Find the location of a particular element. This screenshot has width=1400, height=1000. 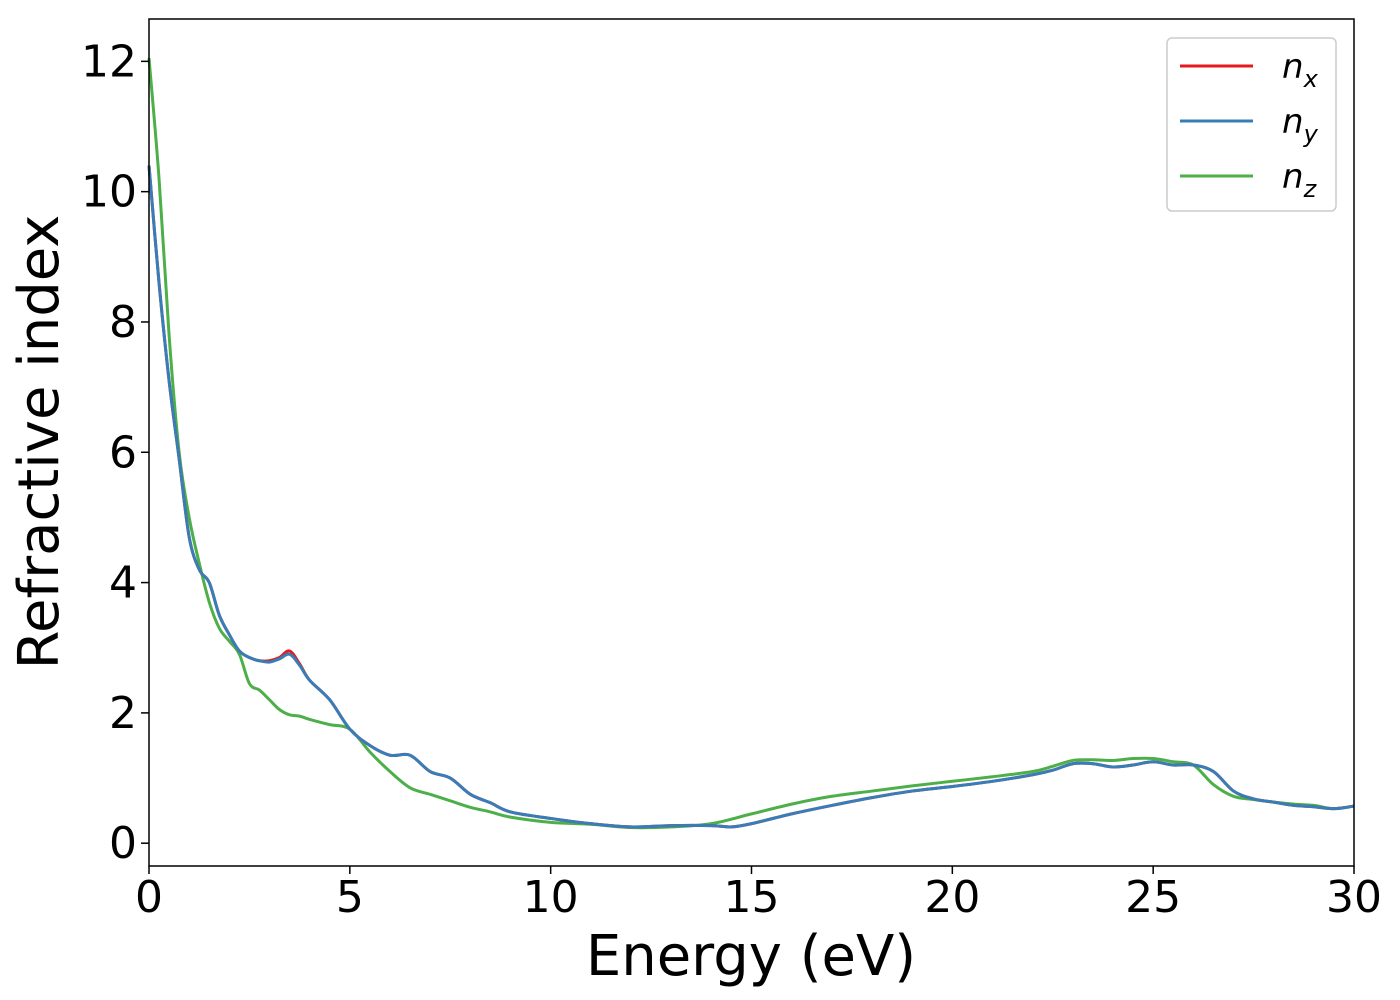

y-tick-label: 6 is located at coordinates (123, 452).